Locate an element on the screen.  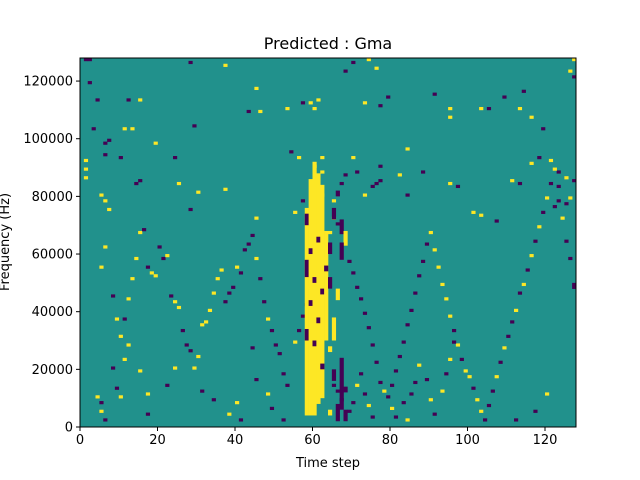
x-tick-label: 40 is located at coordinates (235, 440).